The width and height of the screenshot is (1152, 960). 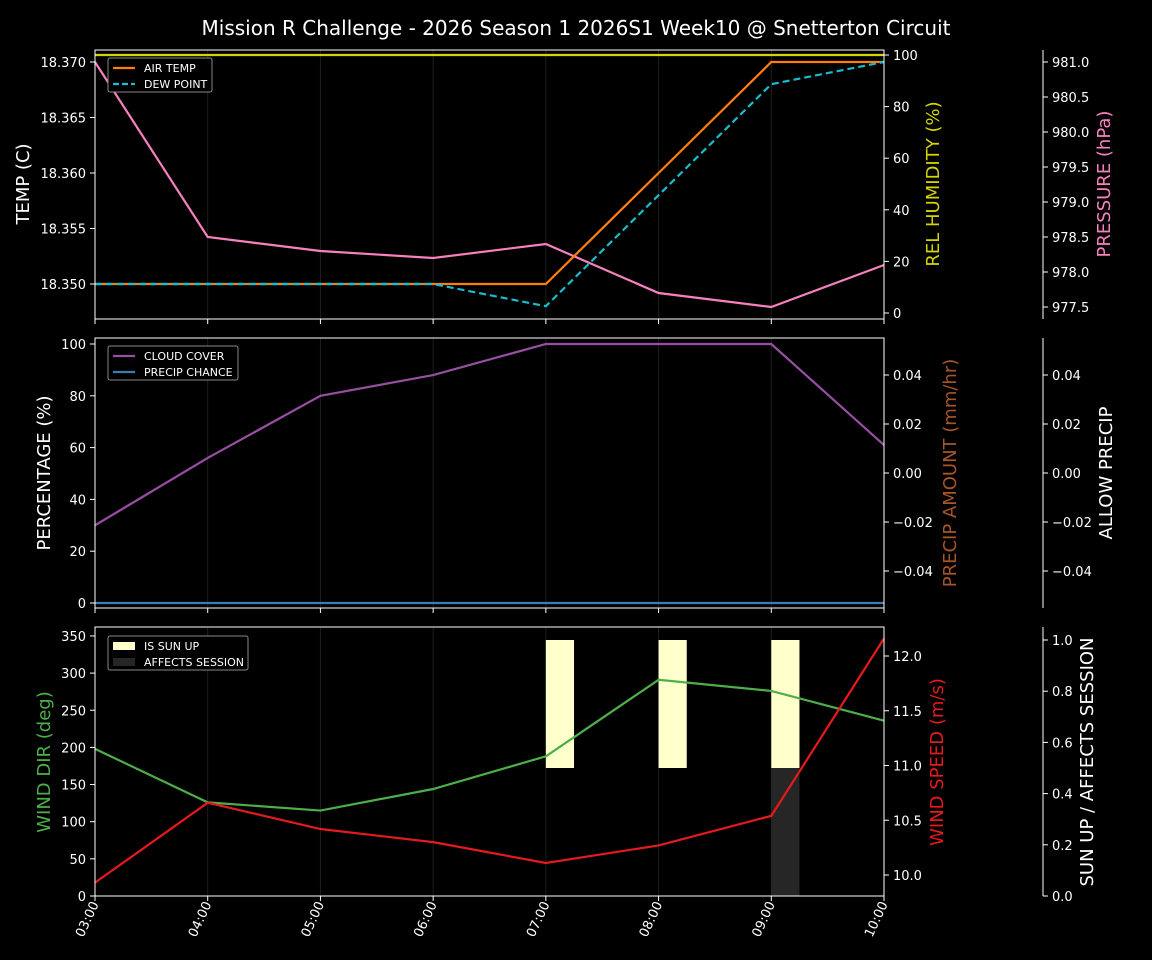 I want to click on x-tick-label: 06:00, so click(x=425, y=919).